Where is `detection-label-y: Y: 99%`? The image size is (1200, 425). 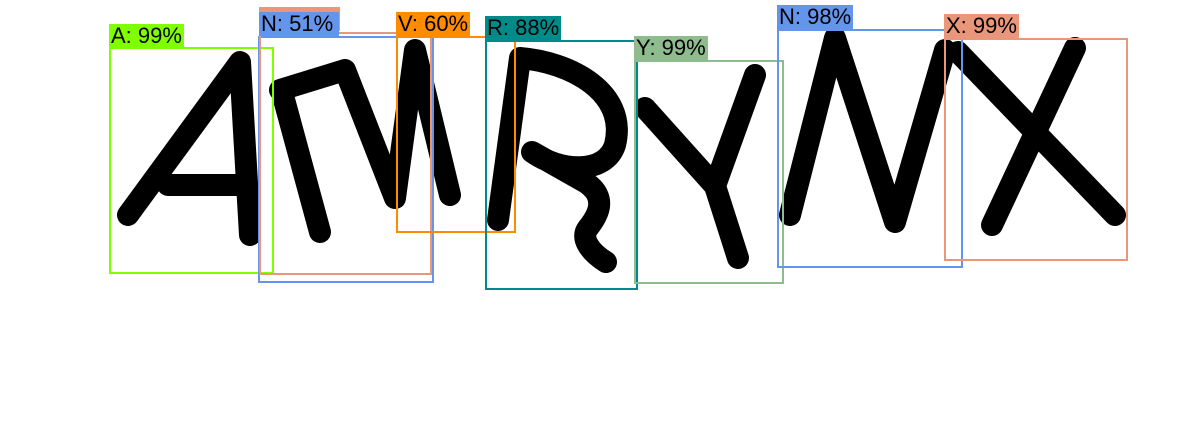 detection-label-y: Y: 99% is located at coordinates (671, 47).